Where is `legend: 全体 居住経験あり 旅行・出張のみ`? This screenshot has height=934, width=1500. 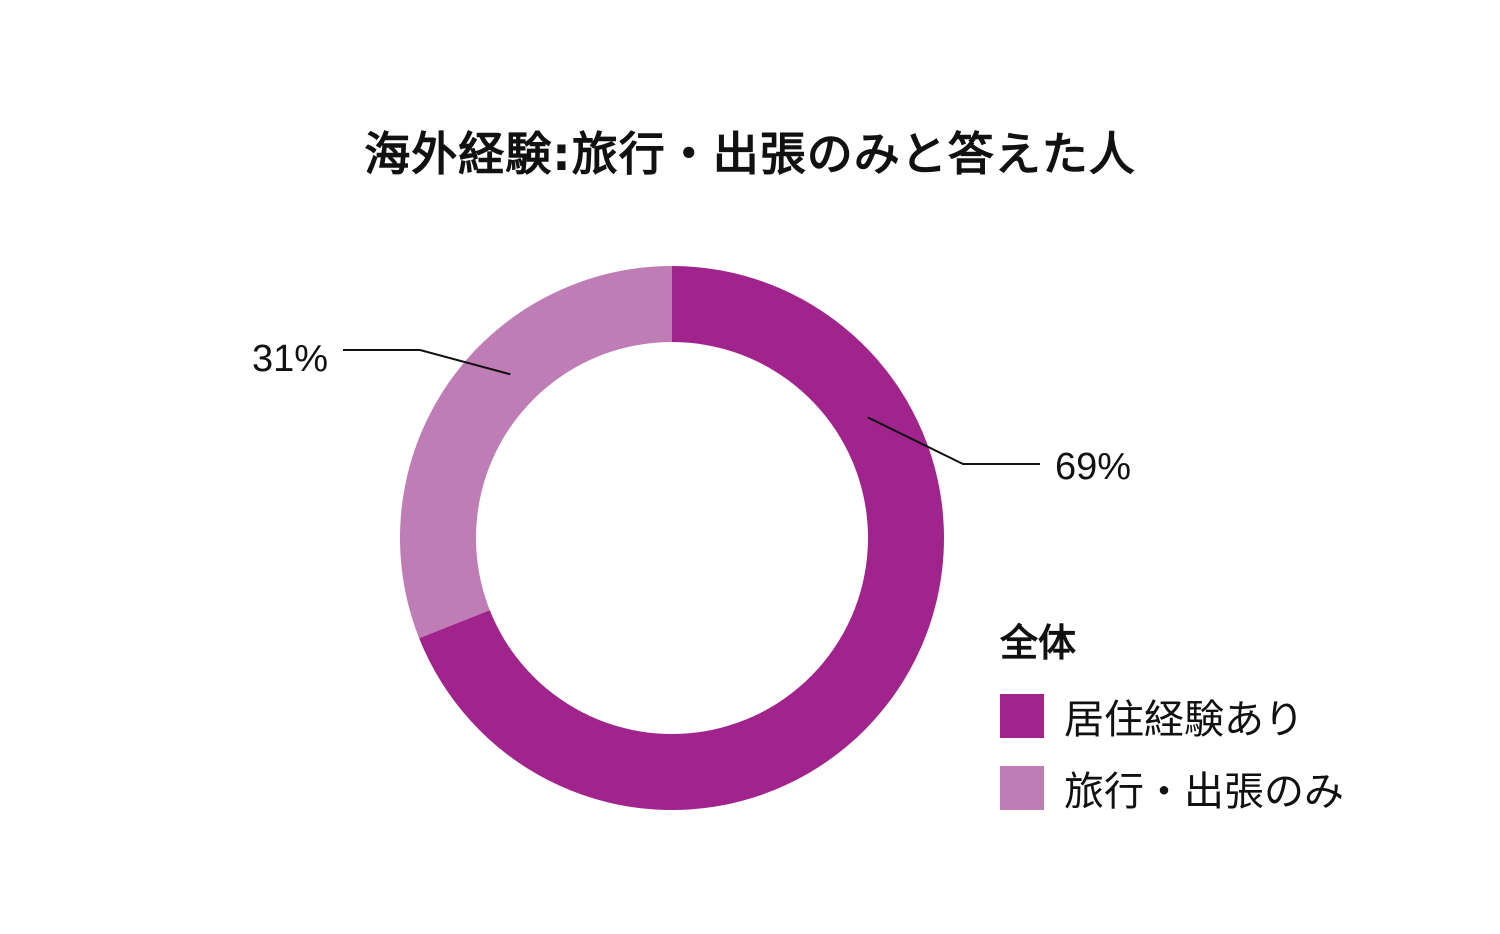 legend: 全体 居住経験あり 旅行・出張のみ is located at coordinates (1172, 721).